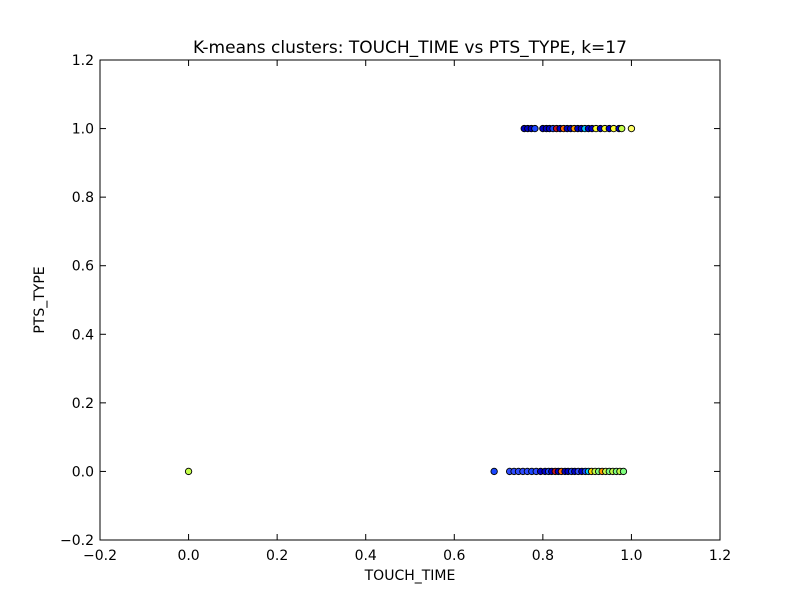 The width and height of the screenshot is (800, 600). What do you see at coordinates (83, 61) in the screenshot?
I see `y-tick-label: 1.2` at bounding box center [83, 61].